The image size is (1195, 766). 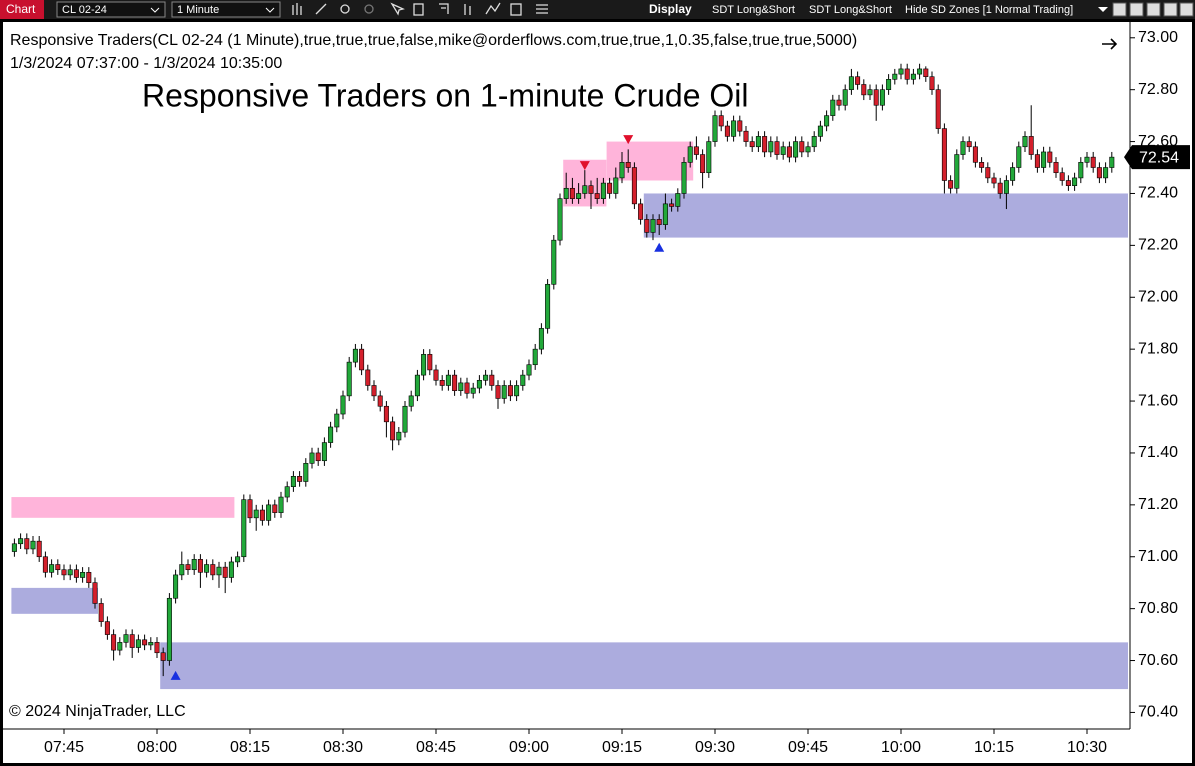 What do you see at coordinates (1153, 9) in the screenshot?
I see `window-buttons` at bounding box center [1153, 9].